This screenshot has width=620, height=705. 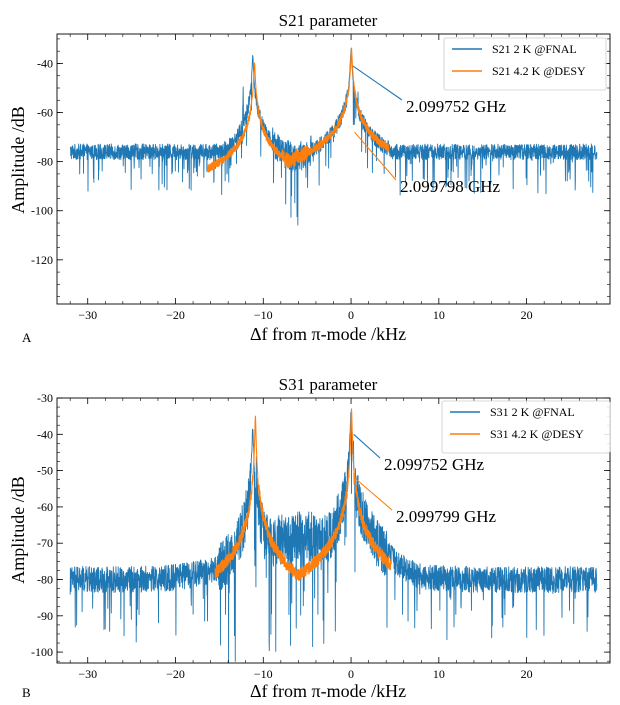 I want to click on legend-label: S21 4.2 K @DESY, so click(x=539, y=71).